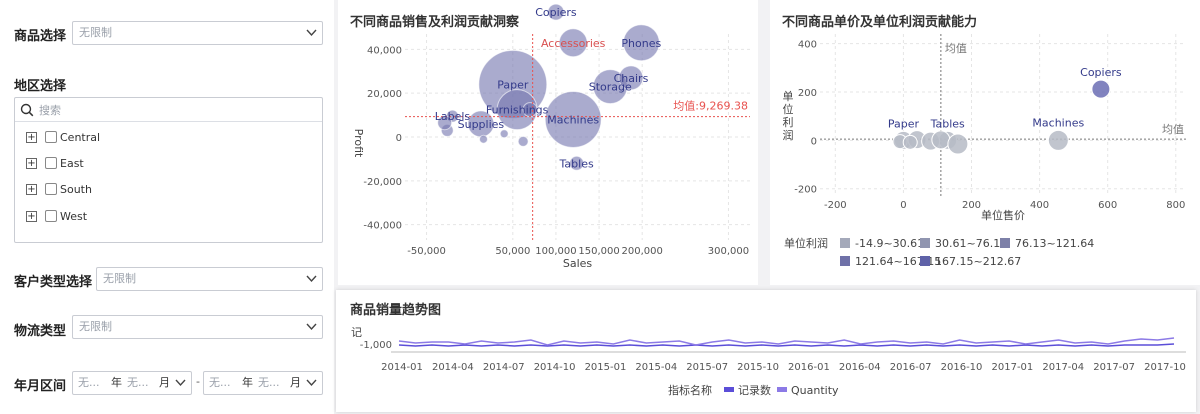 This screenshot has height=414, width=1200. Describe the element at coordinates (40, 386) in the screenshot. I see `period-filter-label: 年月区间` at that location.